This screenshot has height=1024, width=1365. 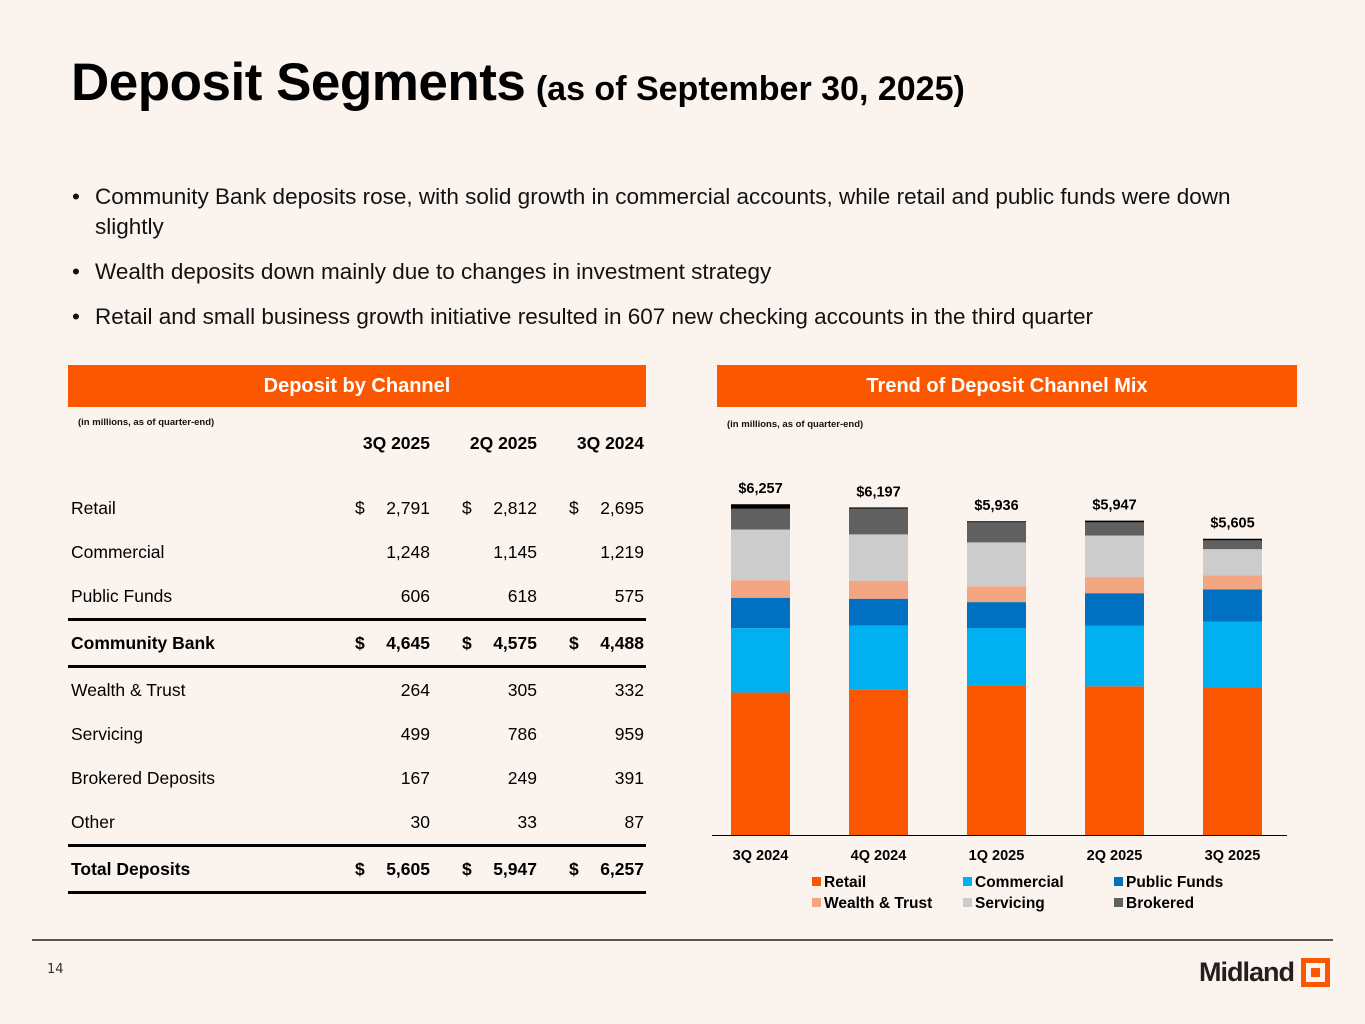 I want to click on row-value: 575, so click(x=592, y=597).